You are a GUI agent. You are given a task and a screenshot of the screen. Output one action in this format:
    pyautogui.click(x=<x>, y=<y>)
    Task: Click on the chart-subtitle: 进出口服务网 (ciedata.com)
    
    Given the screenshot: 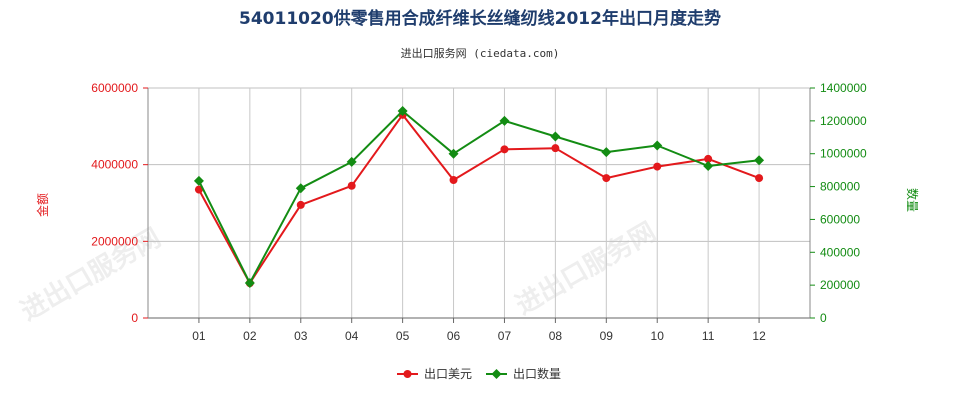 What is the action you would take?
    pyautogui.click(x=480, y=53)
    